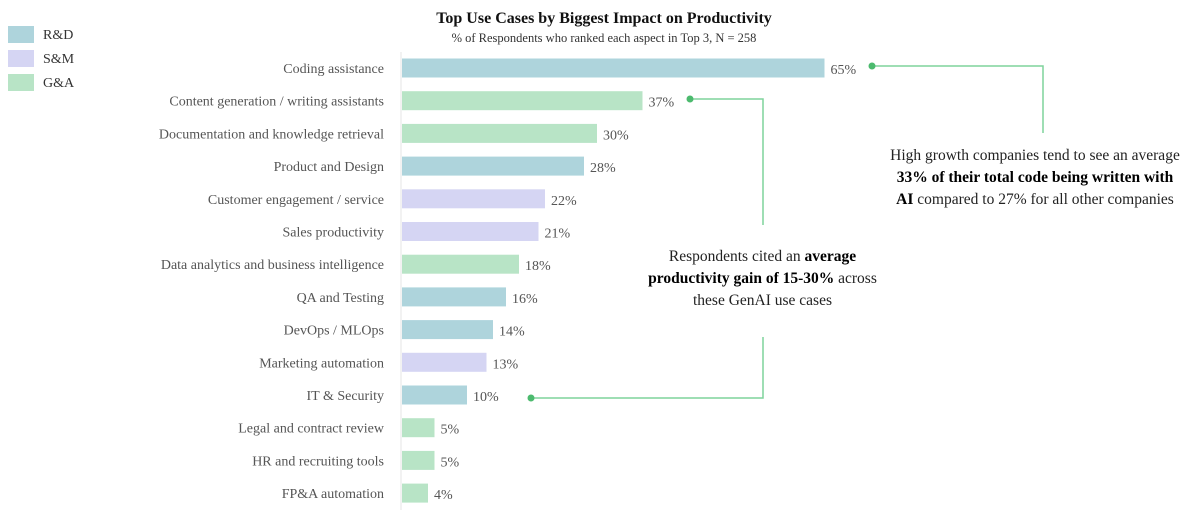 The height and width of the screenshot is (526, 1188). I want to click on category-label: QA and Testing, so click(340, 298).